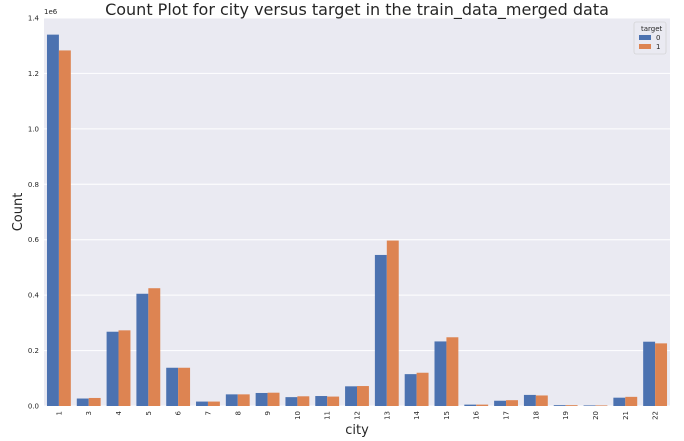 This screenshot has height=441, width=684. I want to click on y-tick-label: 0.6, so click(34, 240).